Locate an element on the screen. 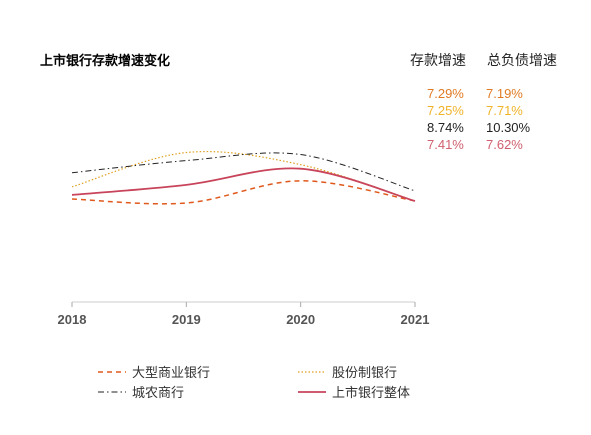 Image resolution: width=591 pixels, height=435 pixels. legend-label: 大型商业银行 is located at coordinates (171, 372).